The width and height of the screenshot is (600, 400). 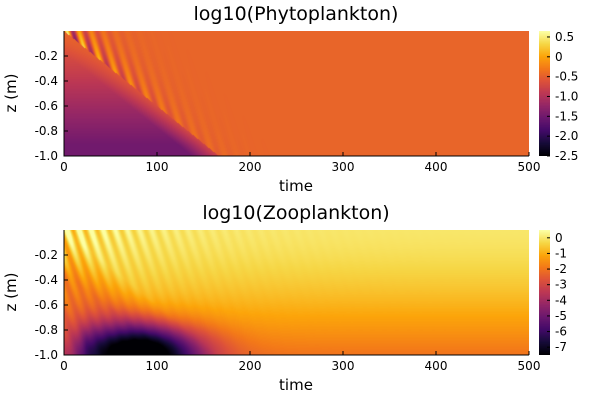 I want to click on zoo-xlabel: time, so click(x=296, y=385).